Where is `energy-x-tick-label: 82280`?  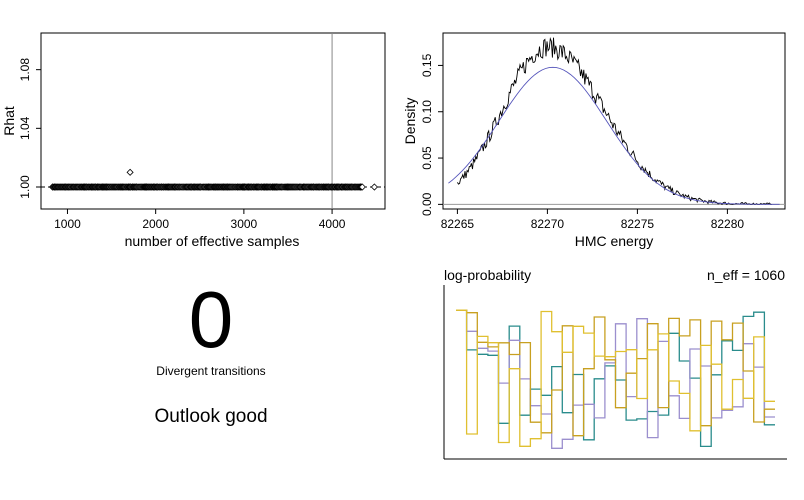 energy-x-tick-label: 82280 is located at coordinates (728, 224).